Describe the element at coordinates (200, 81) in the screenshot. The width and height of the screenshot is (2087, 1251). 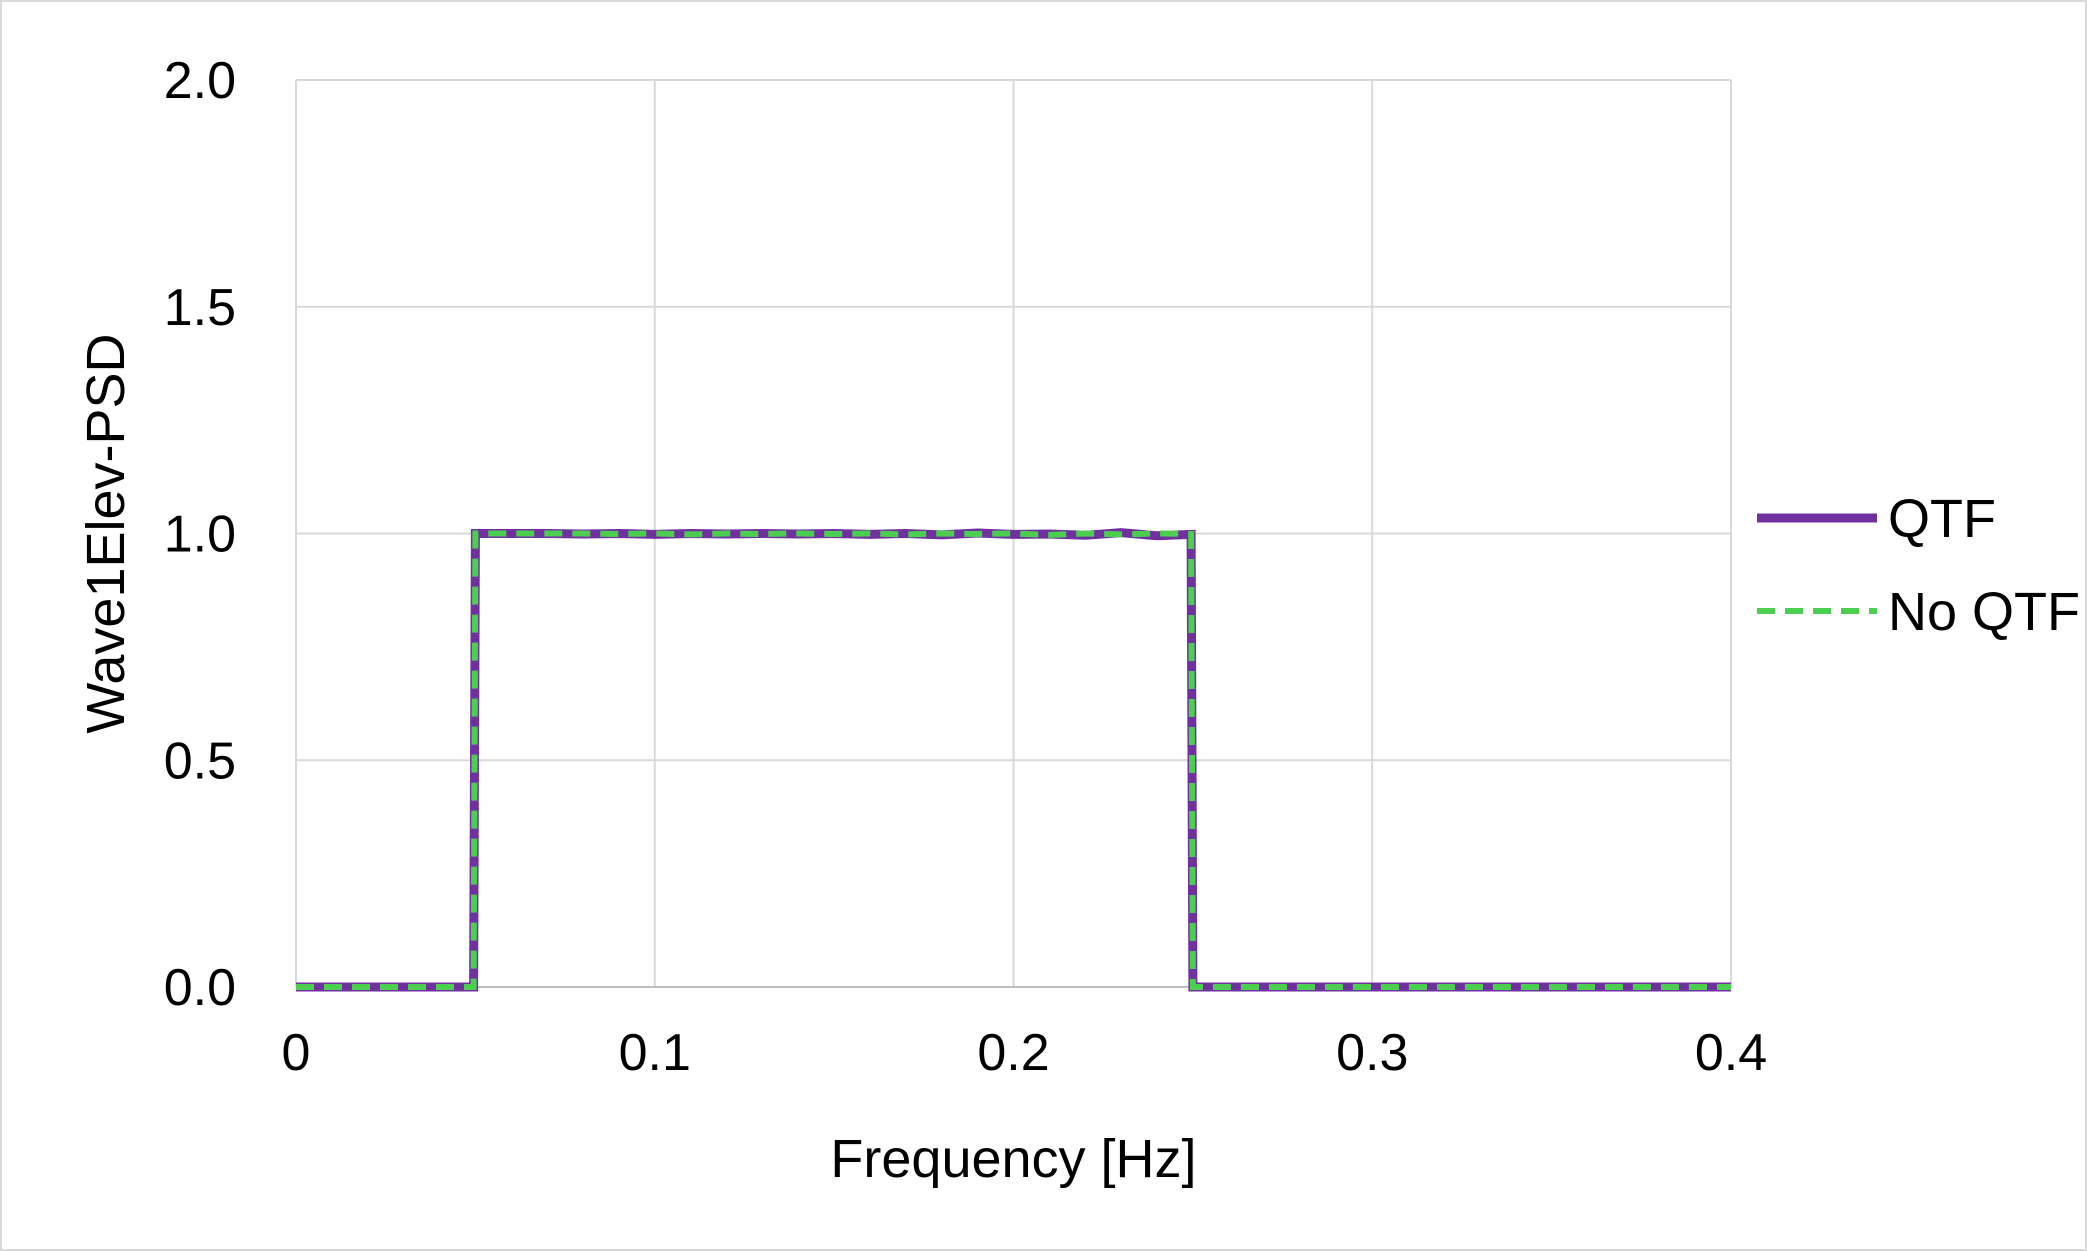
I see `y-tick-label: 2.0` at that location.